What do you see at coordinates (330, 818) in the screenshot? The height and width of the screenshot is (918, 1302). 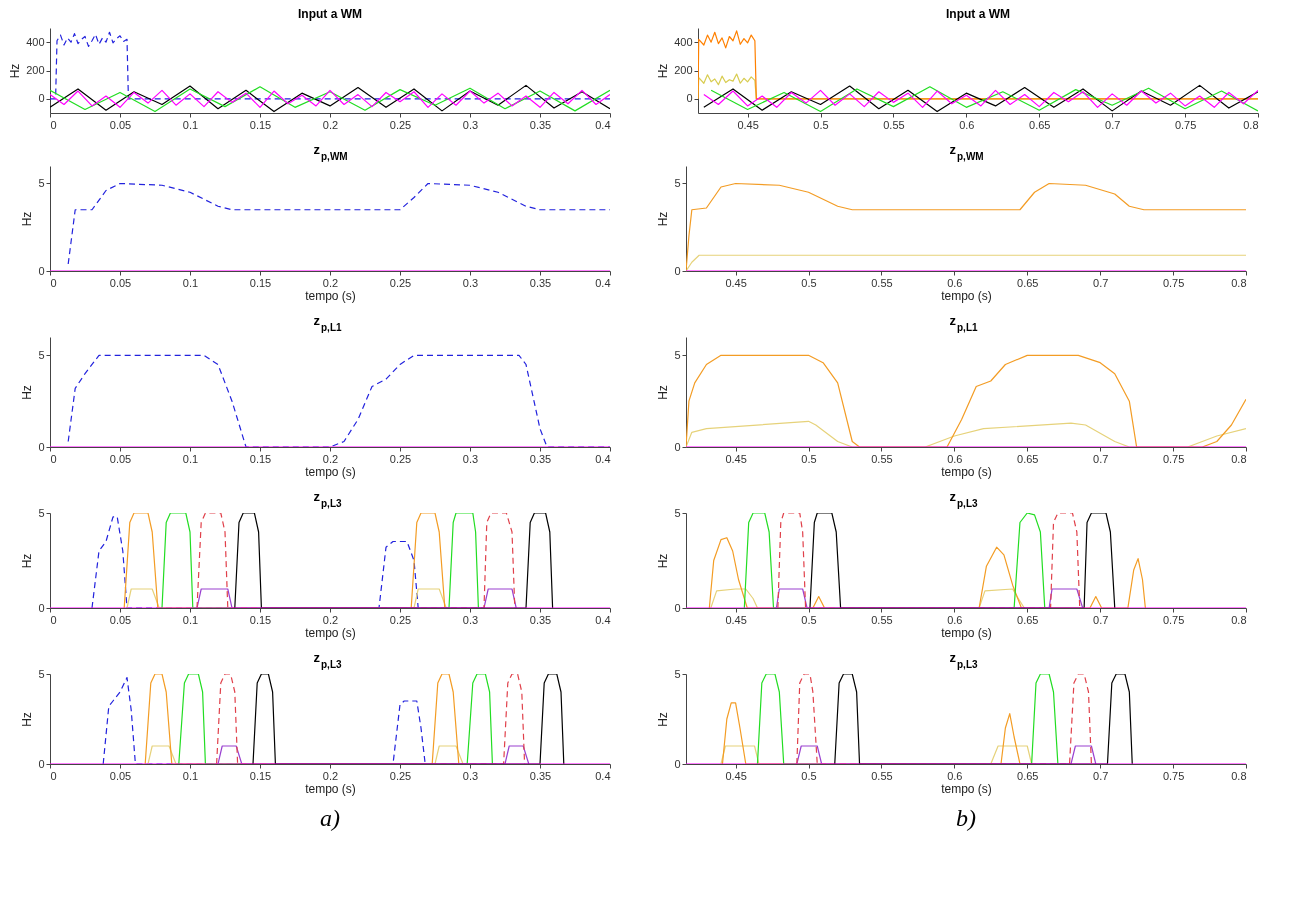 I see `text: a)` at bounding box center [330, 818].